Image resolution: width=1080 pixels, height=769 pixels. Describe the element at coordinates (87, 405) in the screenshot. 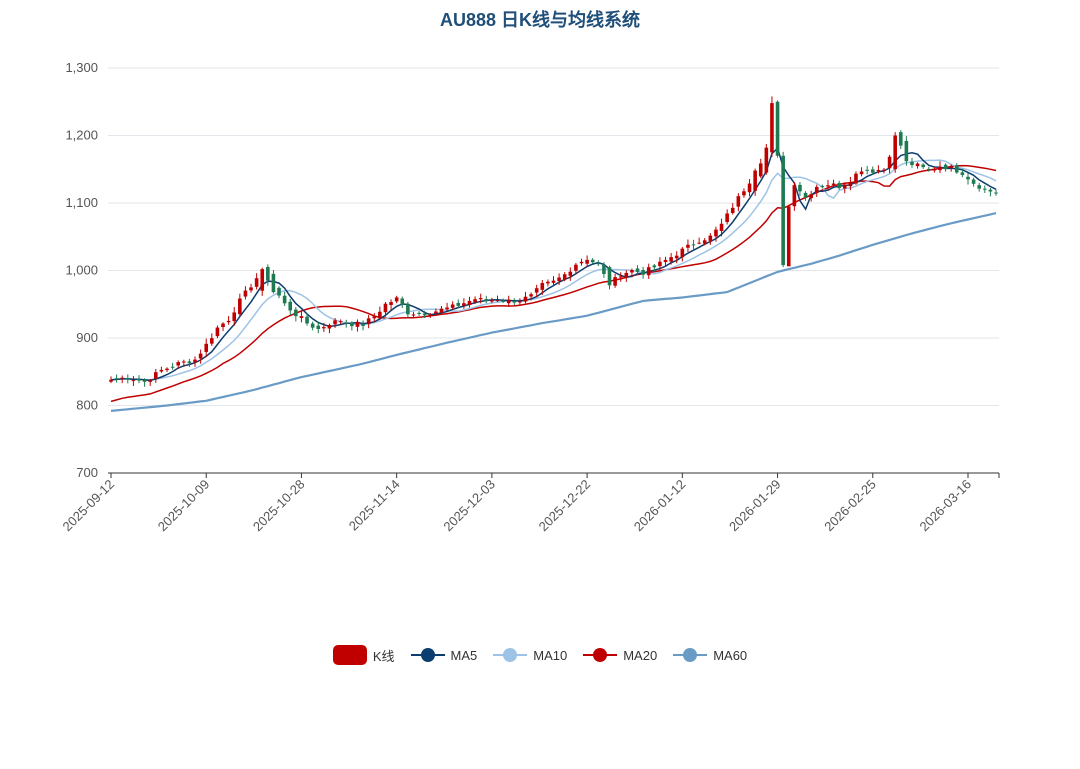

I see `y-tick-label: 800` at that location.